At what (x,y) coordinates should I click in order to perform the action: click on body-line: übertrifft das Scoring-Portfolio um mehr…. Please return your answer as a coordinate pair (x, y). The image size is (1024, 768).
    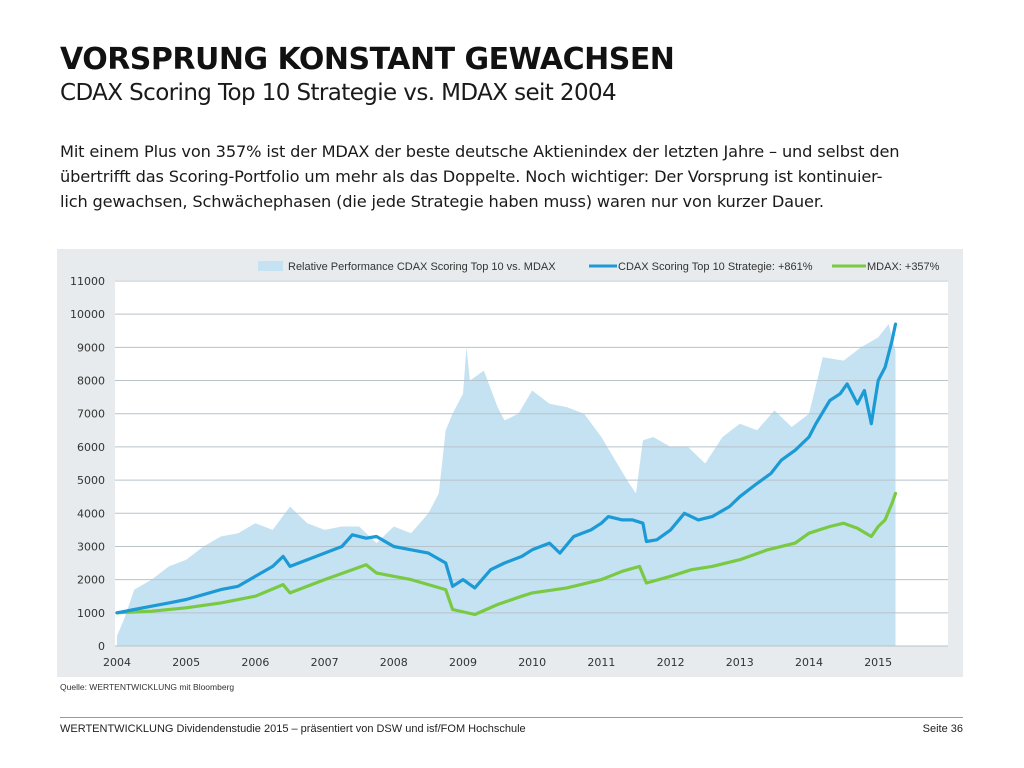
    Looking at the image, I should click on (471, 176).